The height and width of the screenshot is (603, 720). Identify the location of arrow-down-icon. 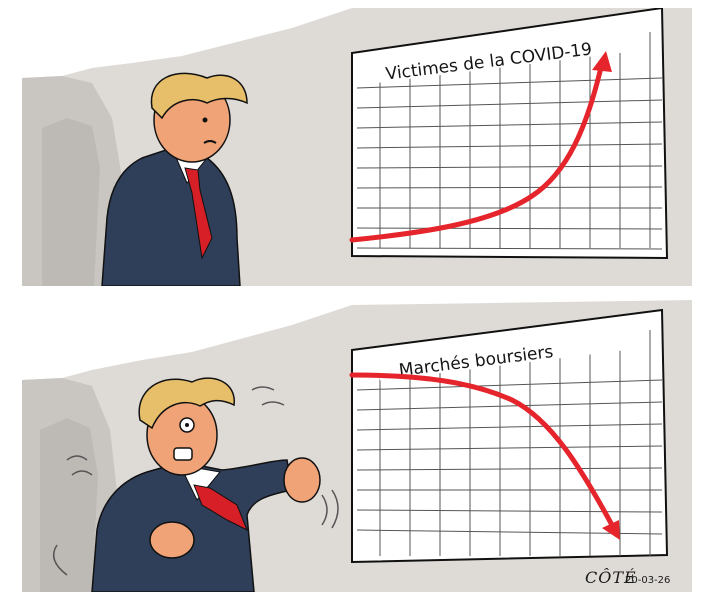
(611, 530).